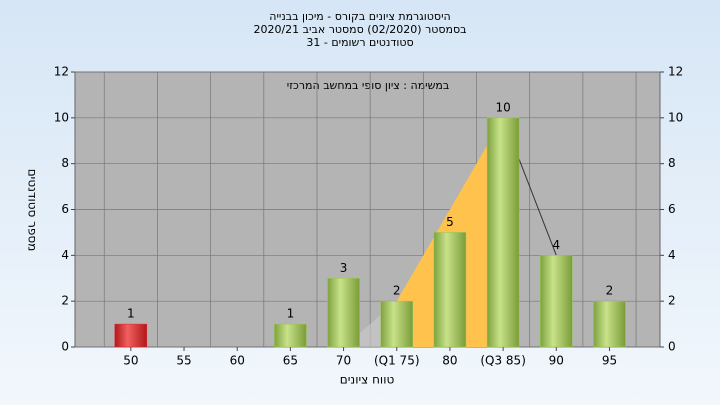  I want to click on value-label: 3, so click(344, 268).